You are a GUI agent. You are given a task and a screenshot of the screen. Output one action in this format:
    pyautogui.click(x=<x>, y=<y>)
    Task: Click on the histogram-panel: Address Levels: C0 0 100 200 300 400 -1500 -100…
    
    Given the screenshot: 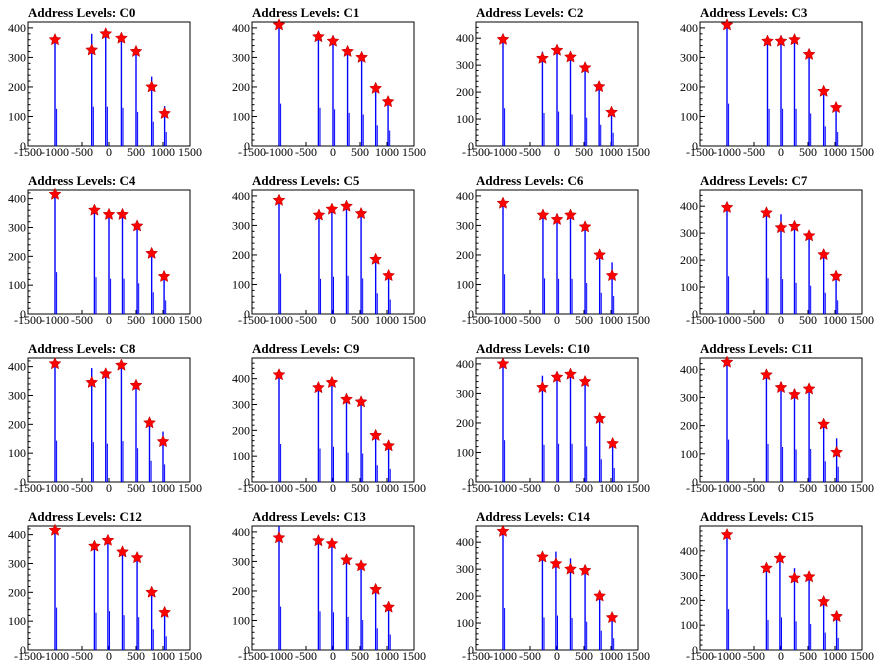 What is the action you would take?
    pyautogui.click(x=112, y=84)
    